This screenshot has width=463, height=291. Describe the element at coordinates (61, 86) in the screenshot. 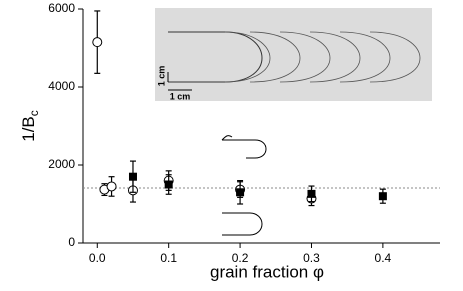

I see `y-tick-label: 4000` at that location.